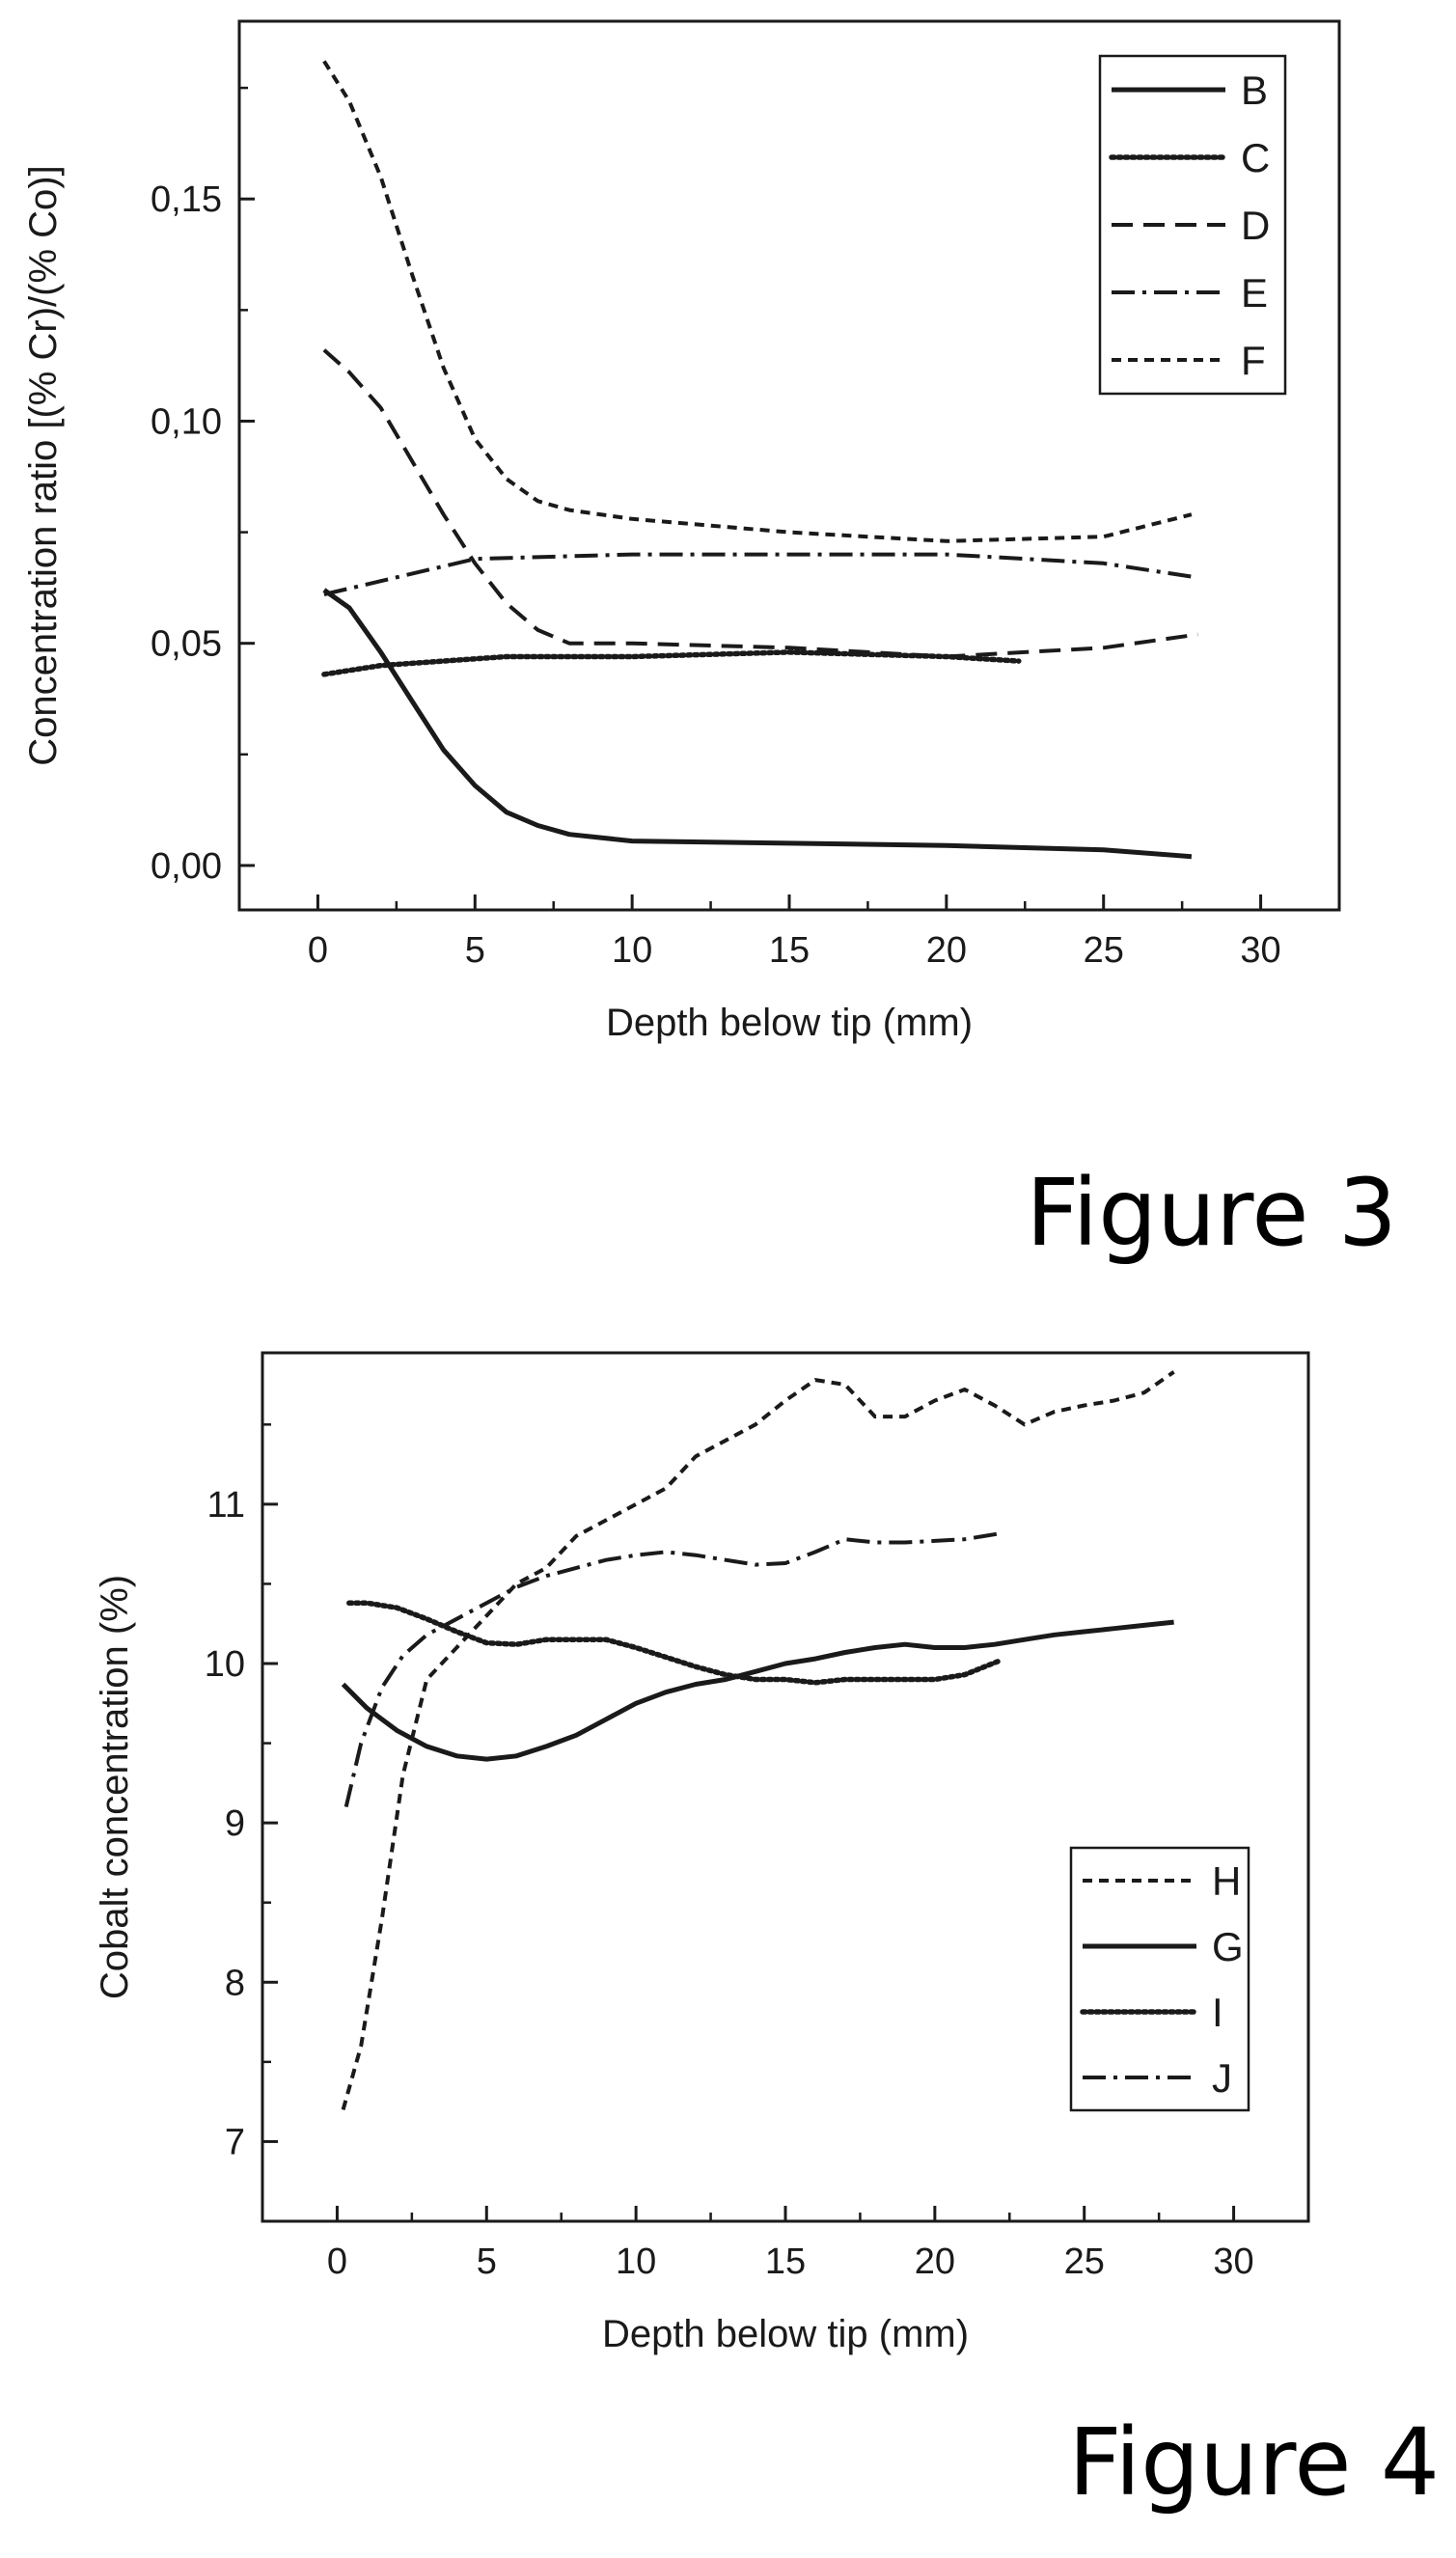 This screenshot has height=2558, width=1456. What do you see at coordinates (43, 465) in the screenshot?
I see `y-axis-label: Concentration ratio [(% Cr)/(% Co)]` at bounding box center [43, 465].